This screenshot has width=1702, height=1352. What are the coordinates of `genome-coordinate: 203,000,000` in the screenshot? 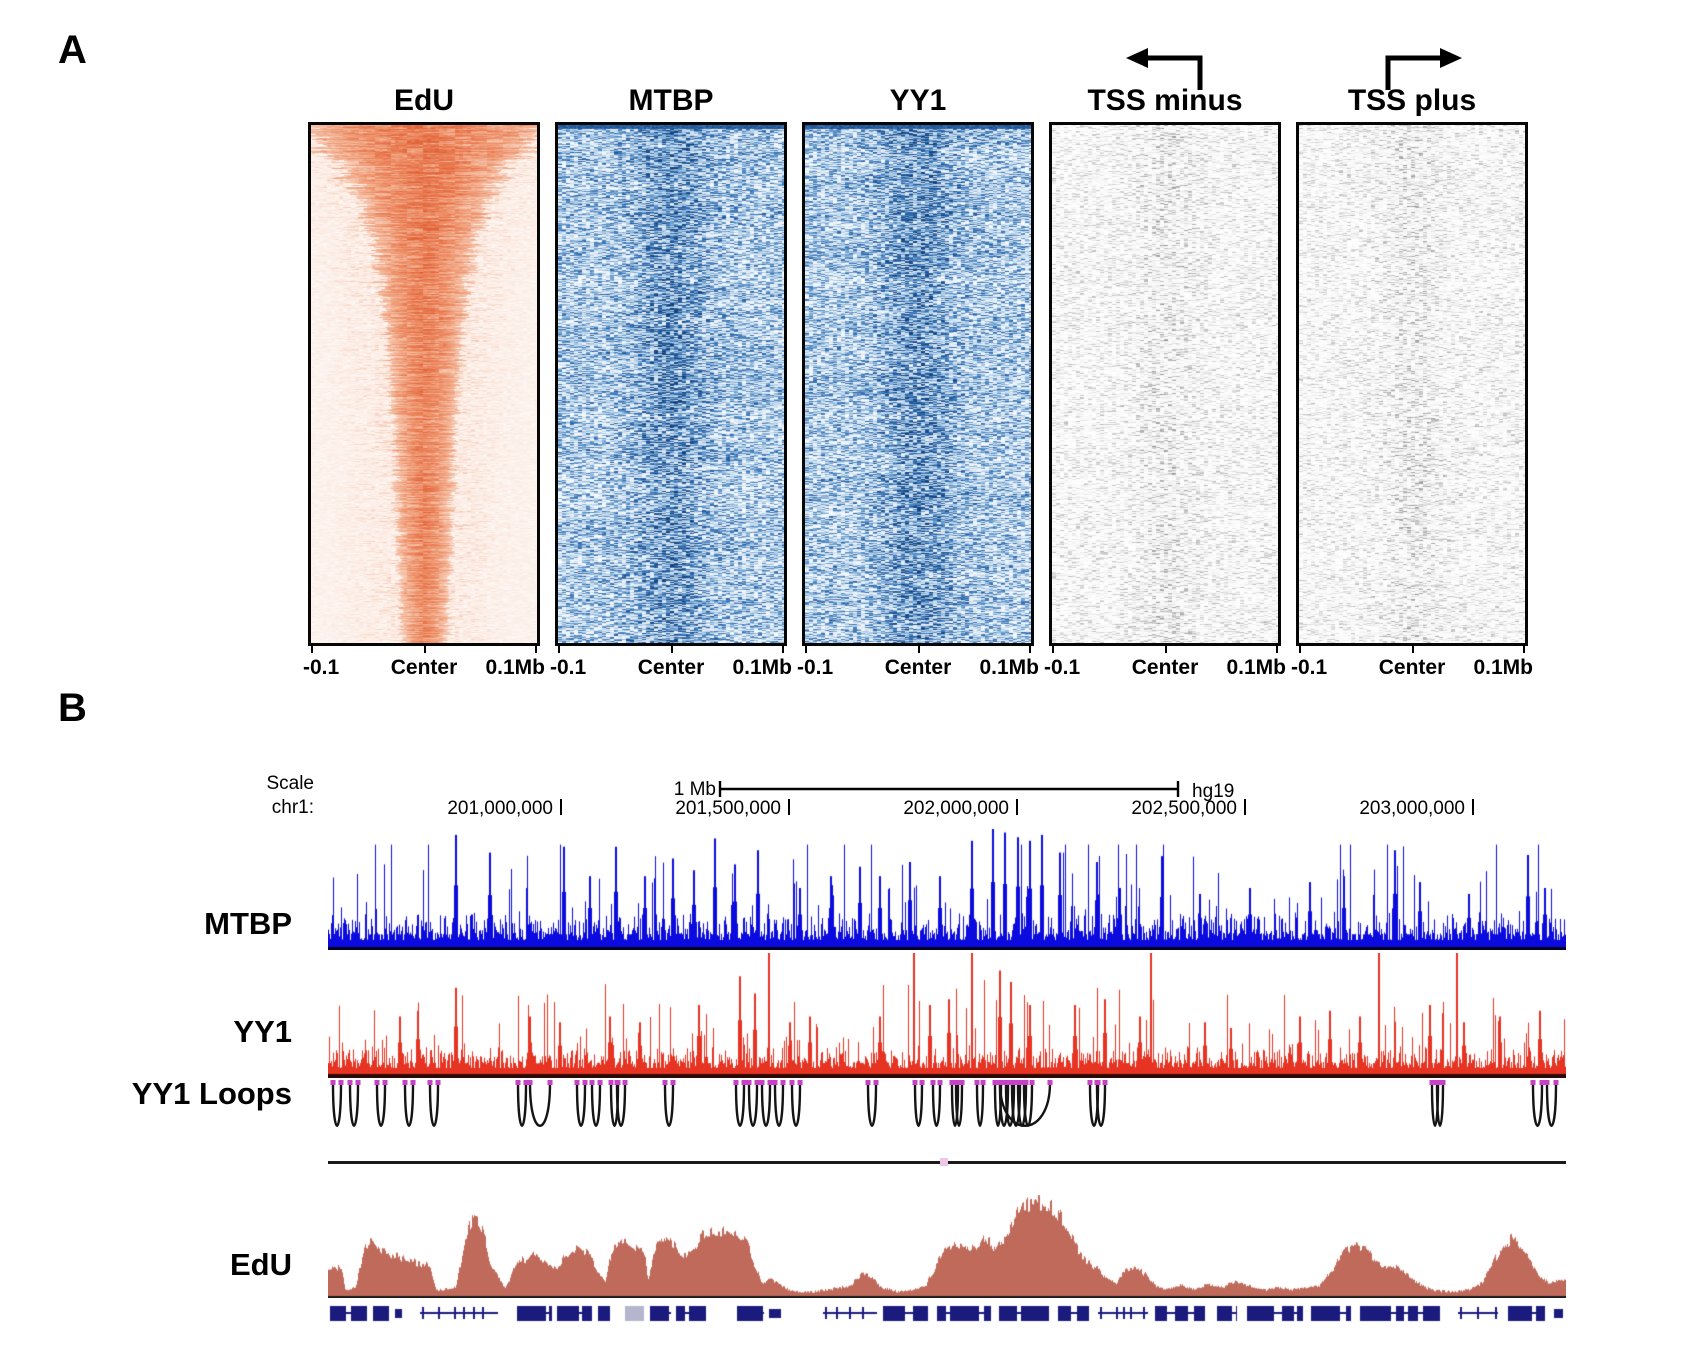 It's located at (1389, 809).